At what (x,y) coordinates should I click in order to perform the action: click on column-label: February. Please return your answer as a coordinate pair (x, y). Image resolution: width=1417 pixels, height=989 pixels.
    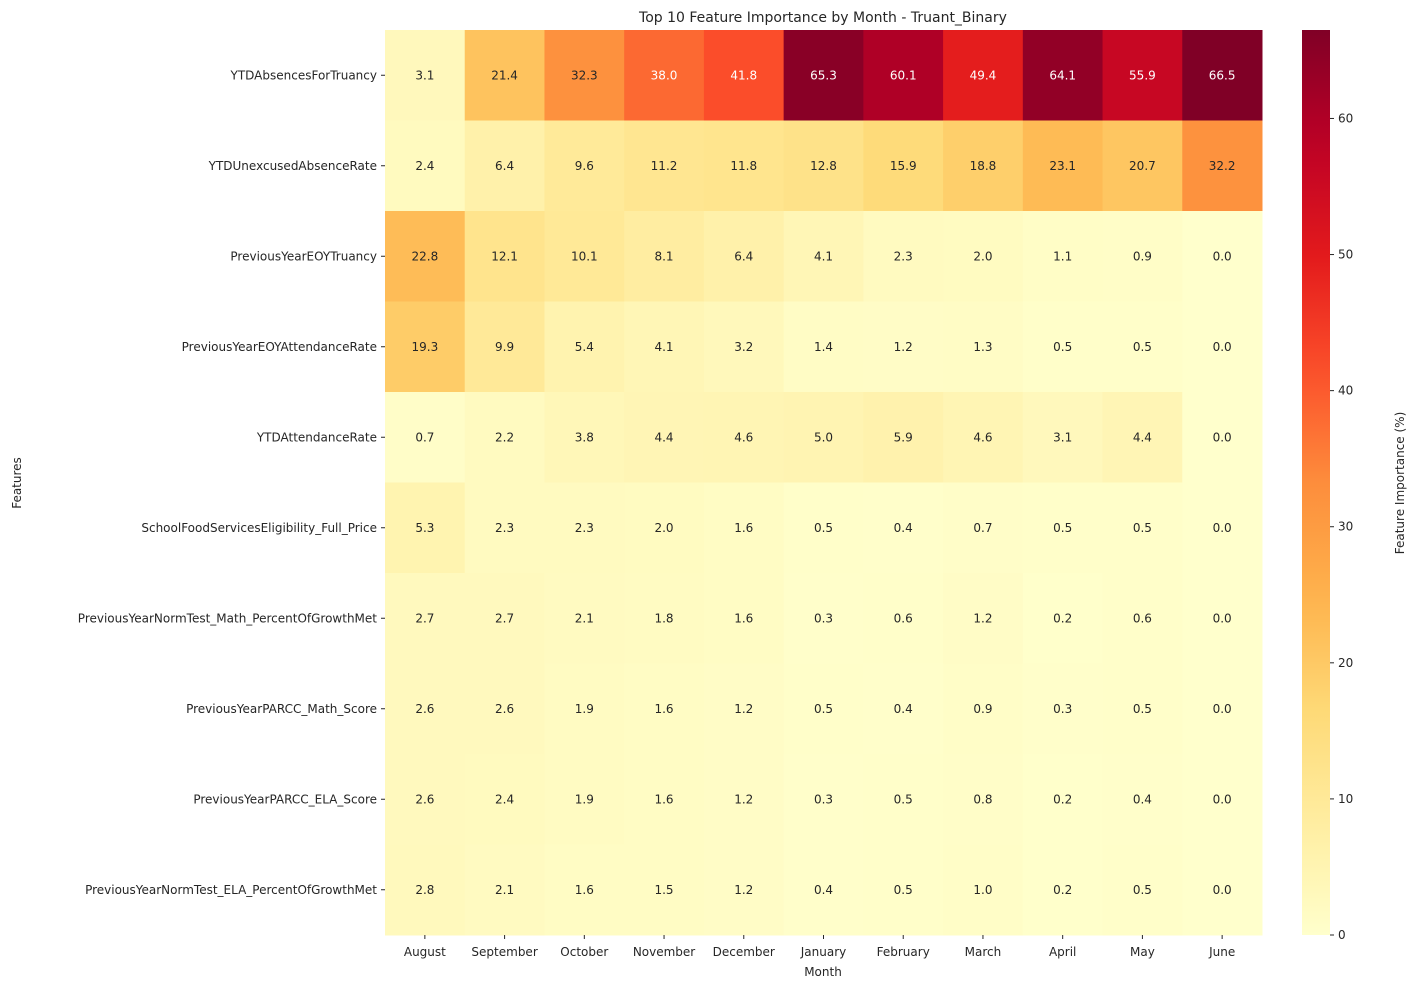
    Looking at the image, I should click on (903, 952).